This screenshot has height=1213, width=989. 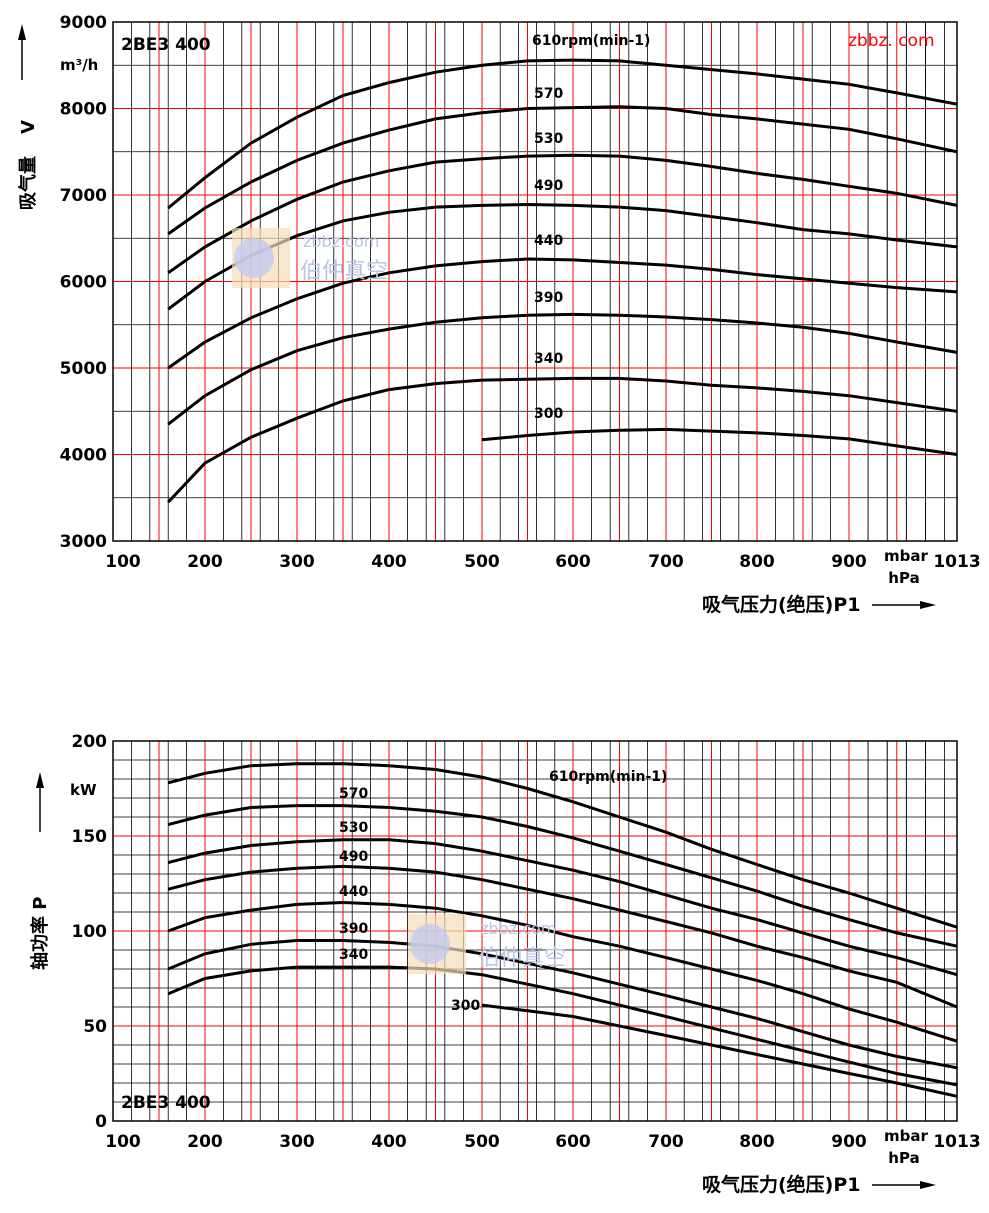 I want to click on y-tick-label: 0, so click(x=101, y=1122).